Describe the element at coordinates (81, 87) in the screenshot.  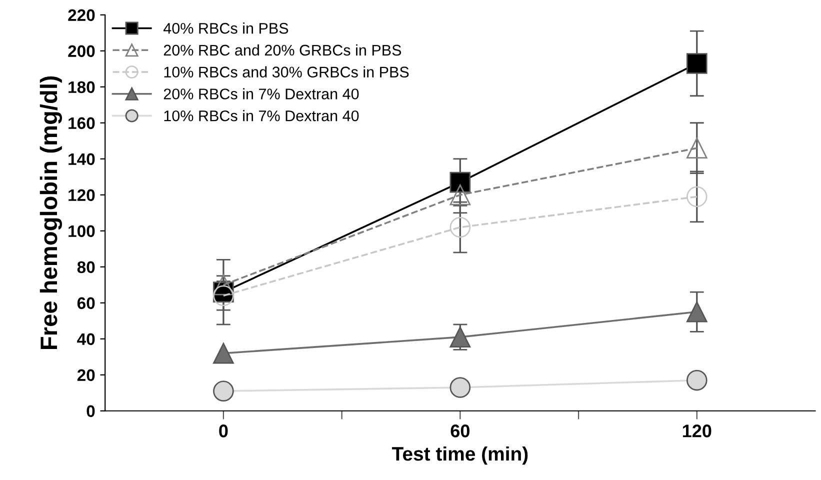
I see `y-tick-label: 180` at that location.